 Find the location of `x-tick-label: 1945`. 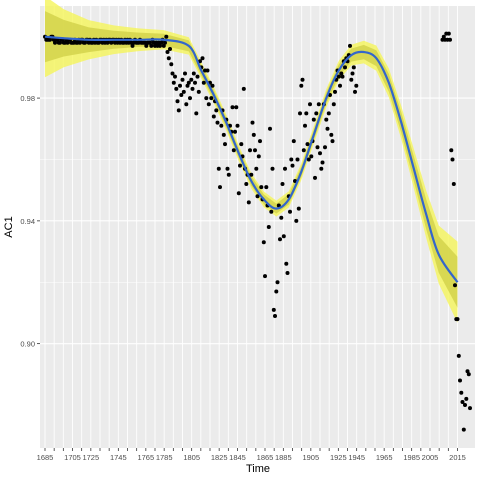

x-tick-label: 1945 is located at coordinates (356, 457).